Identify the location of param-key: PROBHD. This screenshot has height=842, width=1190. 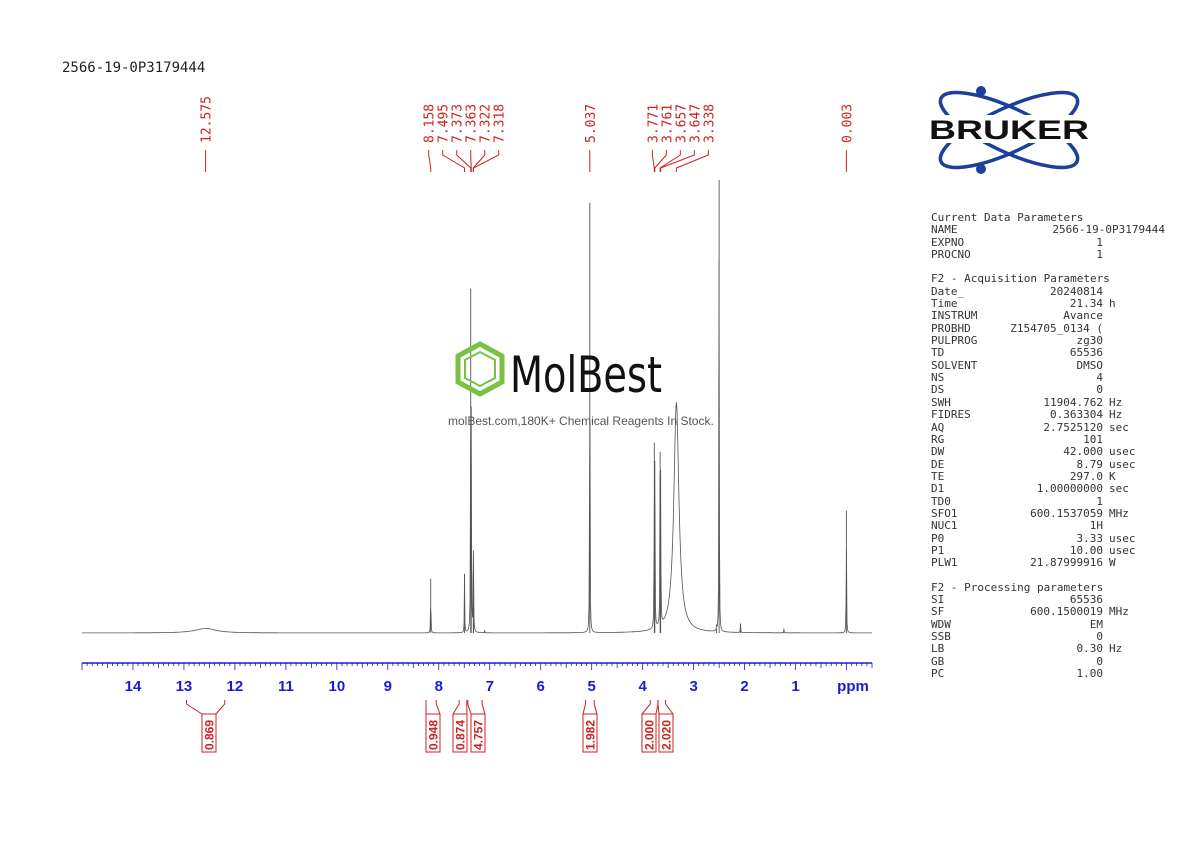
(951, 328).